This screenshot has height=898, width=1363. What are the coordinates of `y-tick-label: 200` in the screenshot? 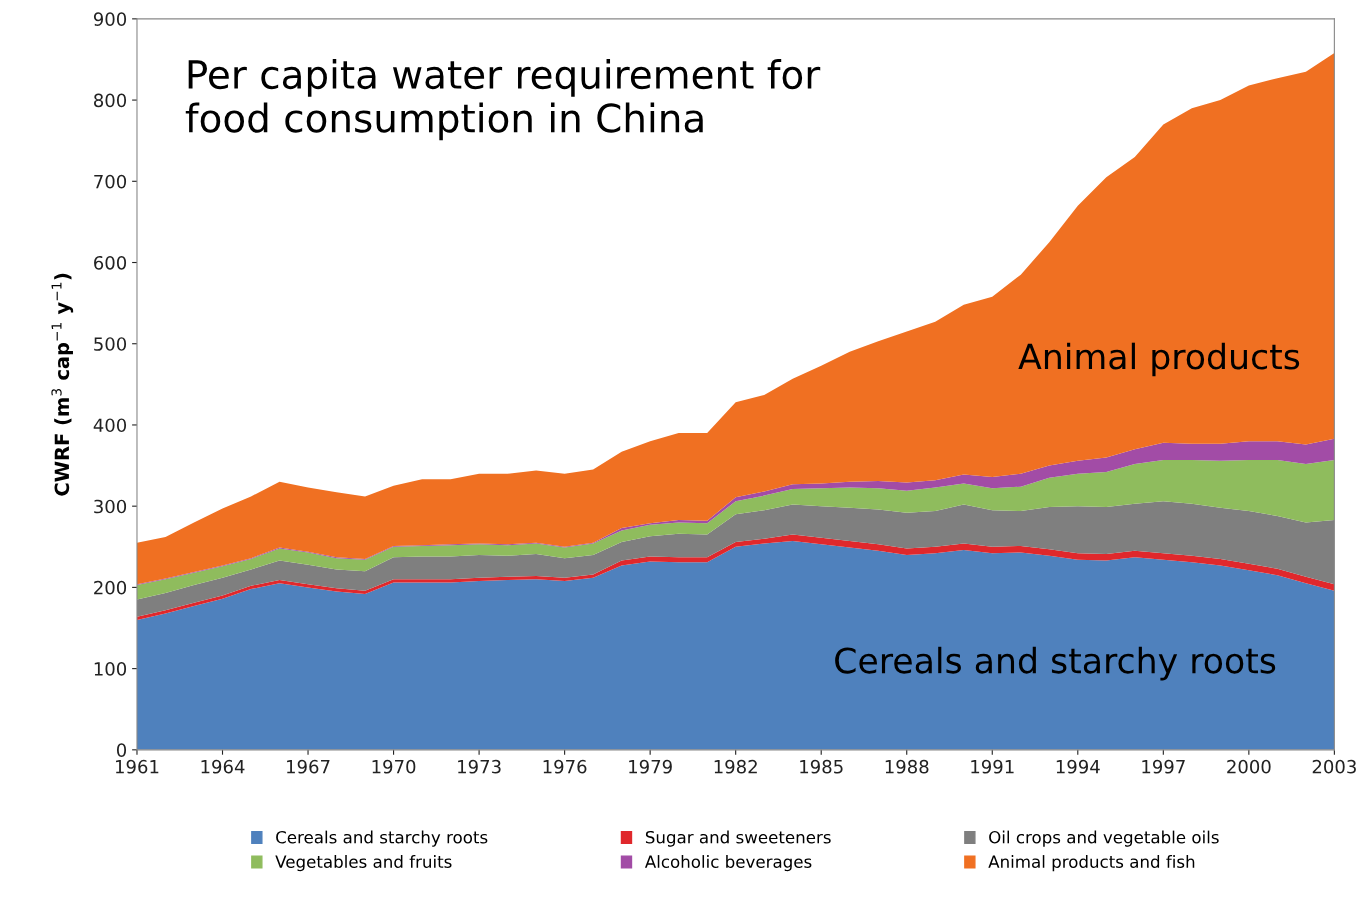 It's located at (110, 587).